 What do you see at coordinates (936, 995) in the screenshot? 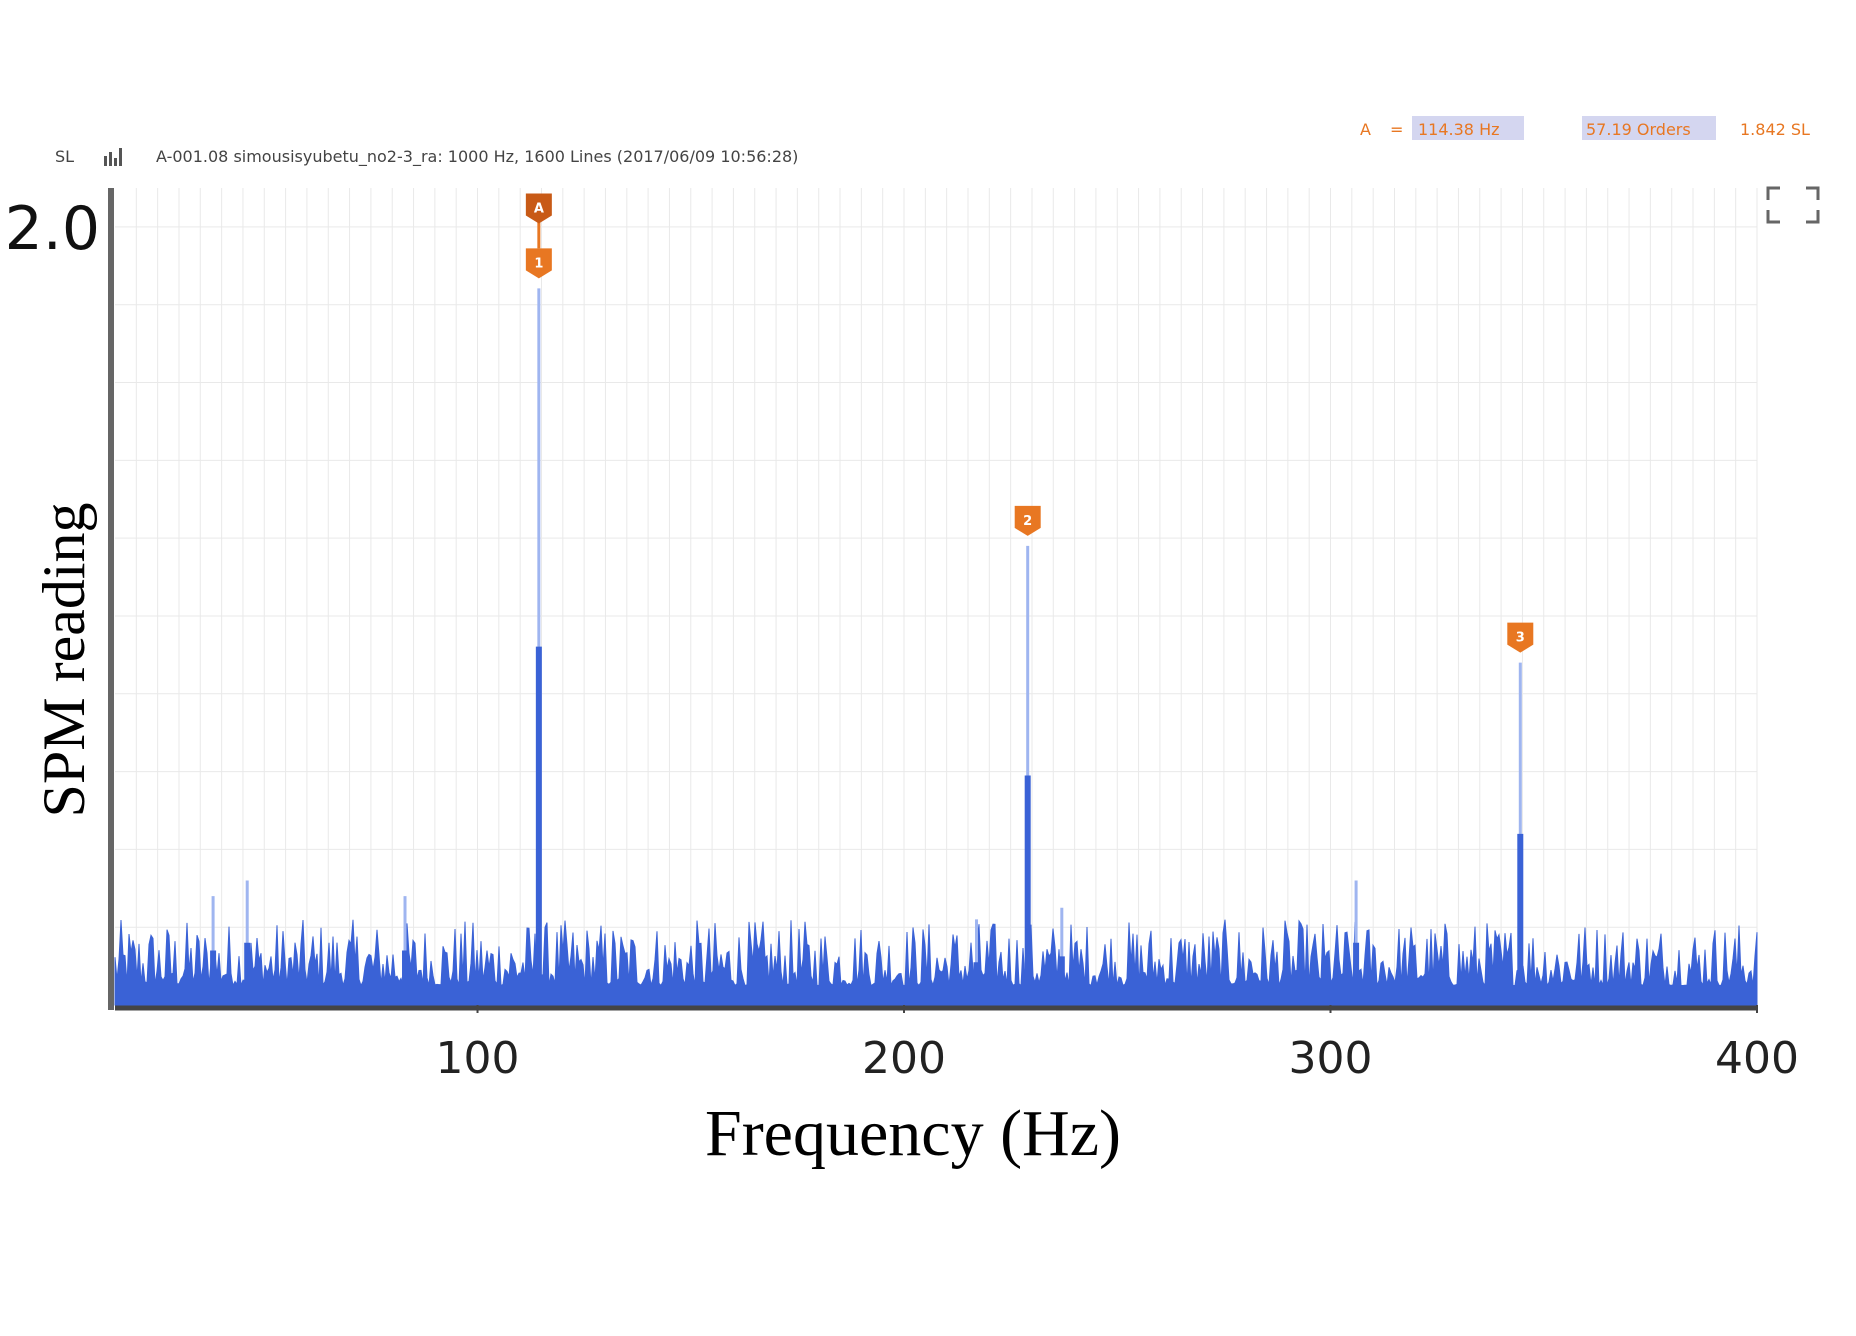
I see `noise-base` at bounding box center [936, 995].